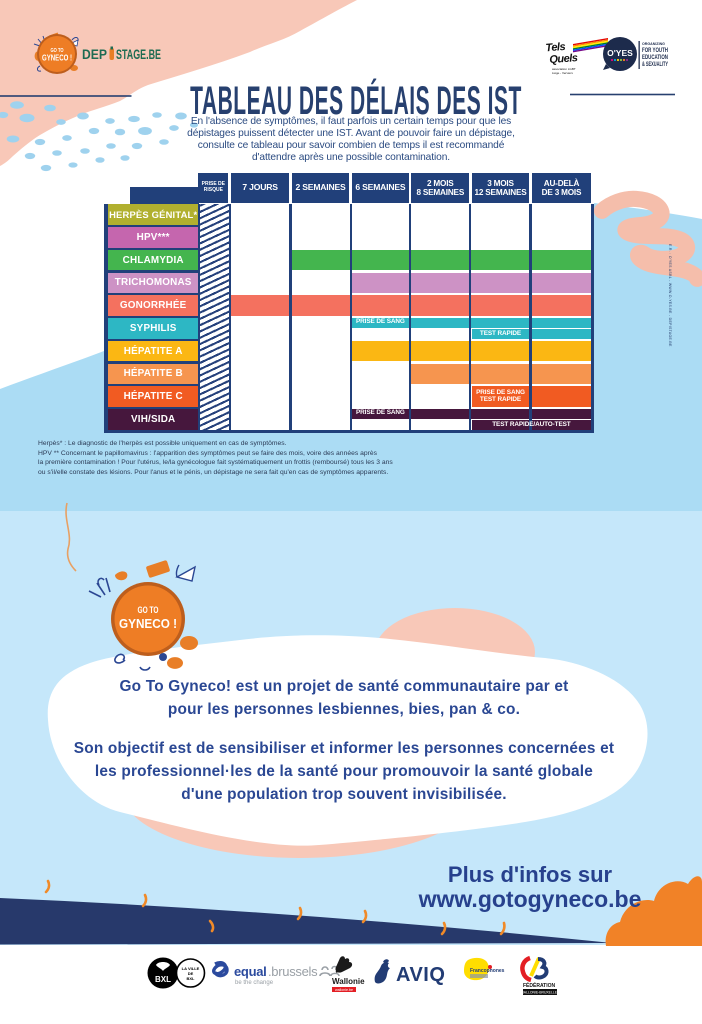 The height and width of the screenshot is (1024, 702). Describe the element at coordinates (564, 69) in the screenshot. I see `svg-text: association LGBT` at that location.